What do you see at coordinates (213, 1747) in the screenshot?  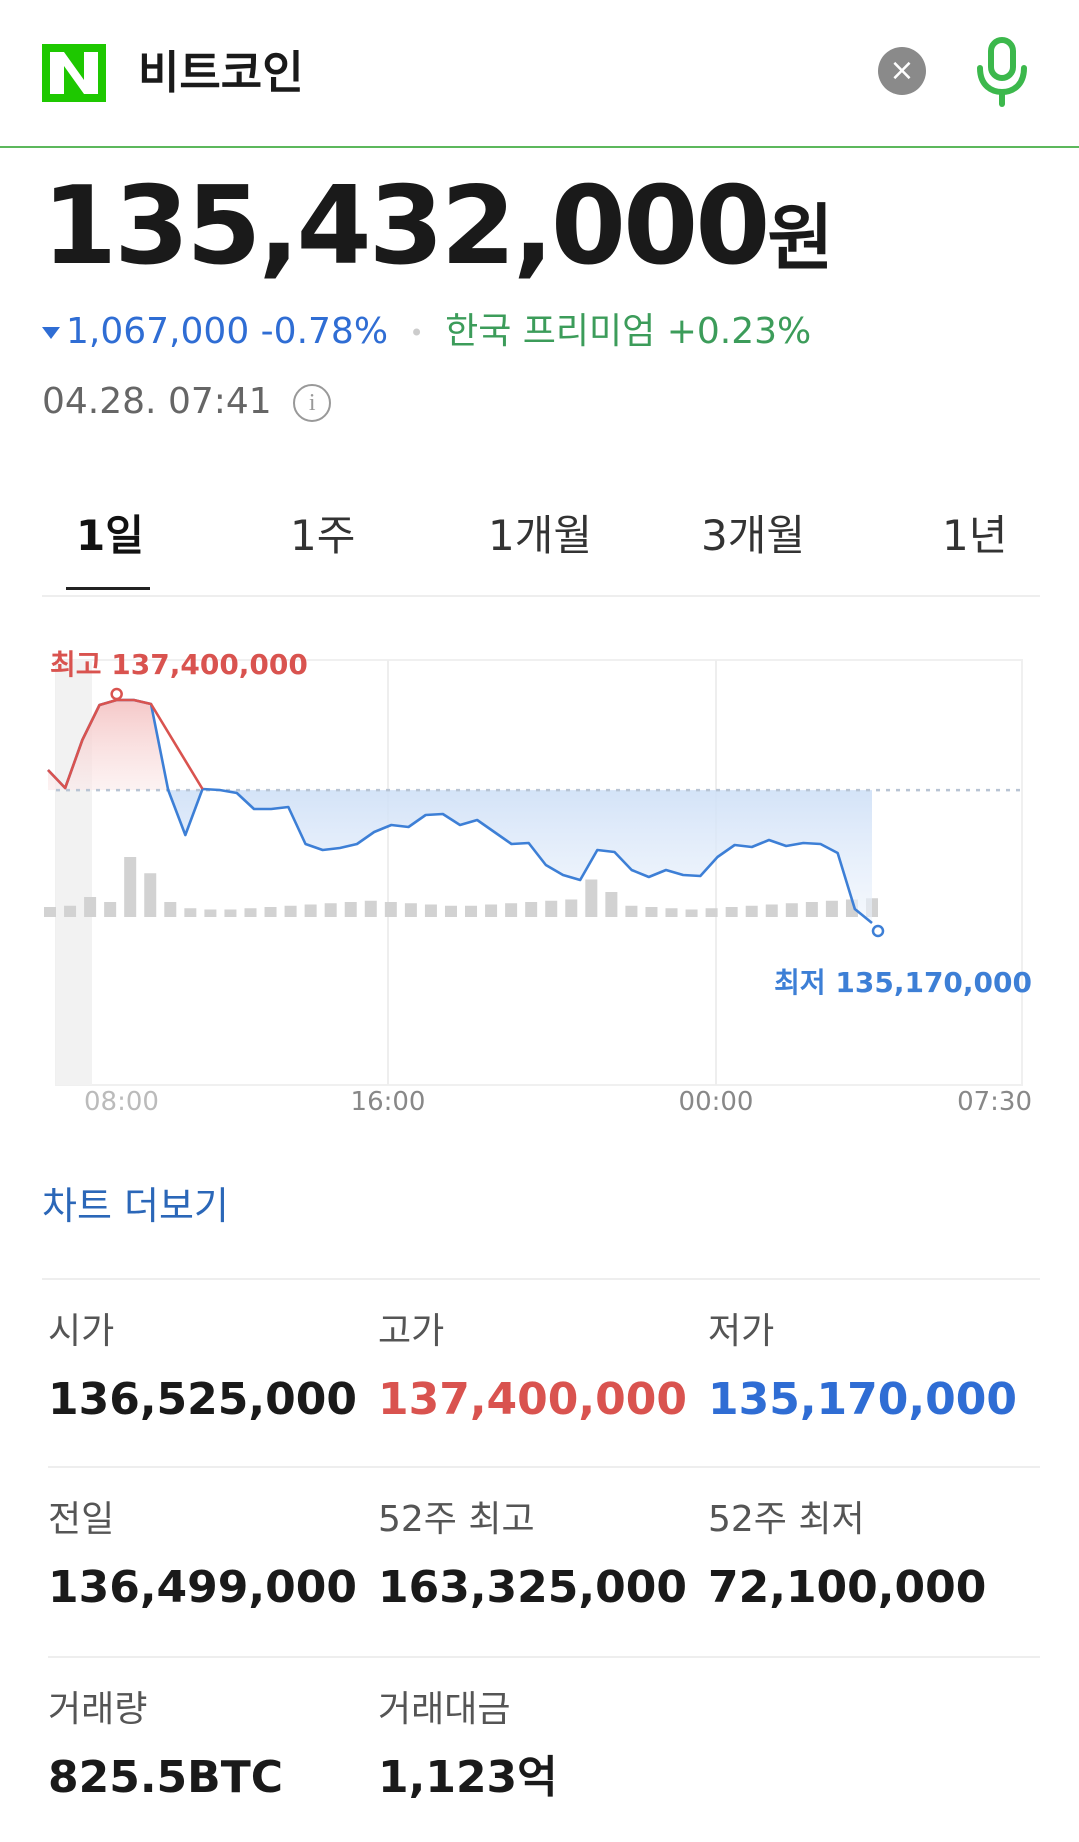 I see `stat-volume: 거래량 825.5BTC` at bounding box center [213, 1747].